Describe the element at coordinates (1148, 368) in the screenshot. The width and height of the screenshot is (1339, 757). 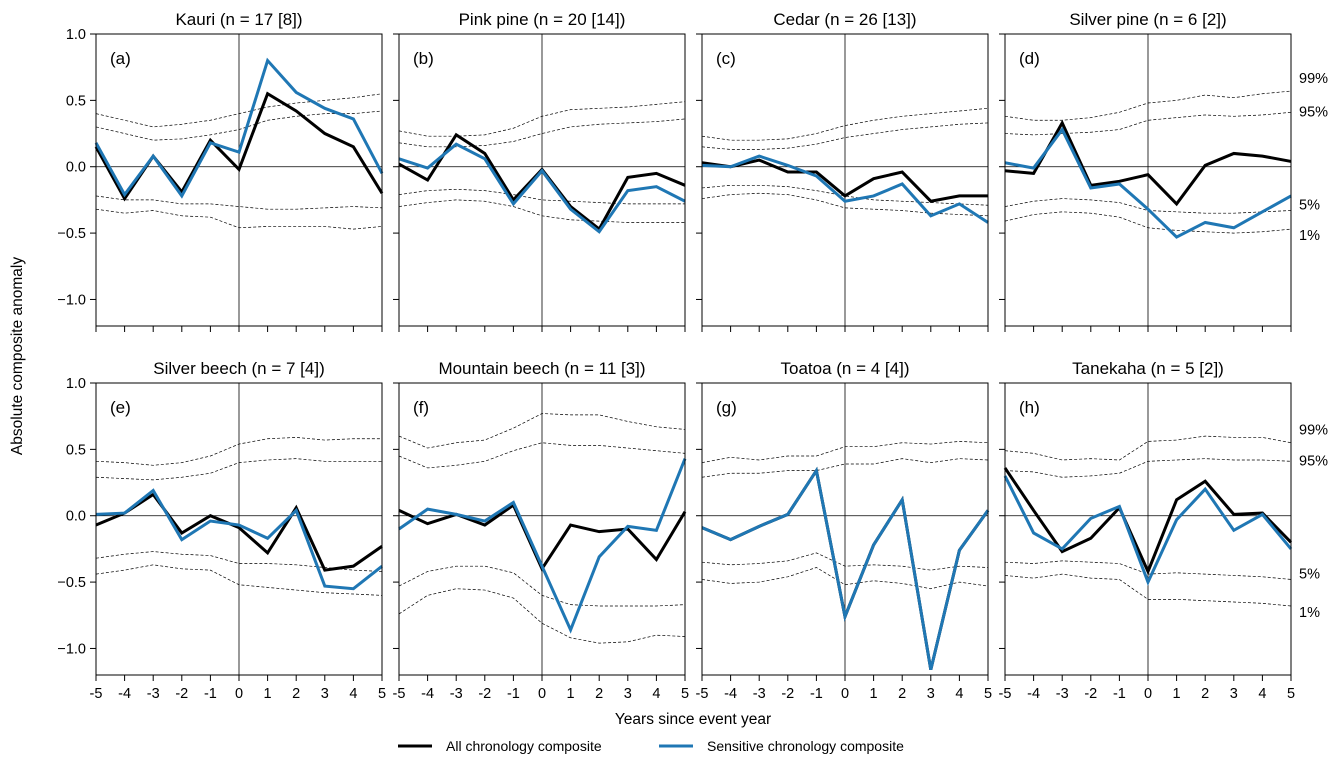
I see `panel-title: Tanekaha (n = 5 [2])` at that location.